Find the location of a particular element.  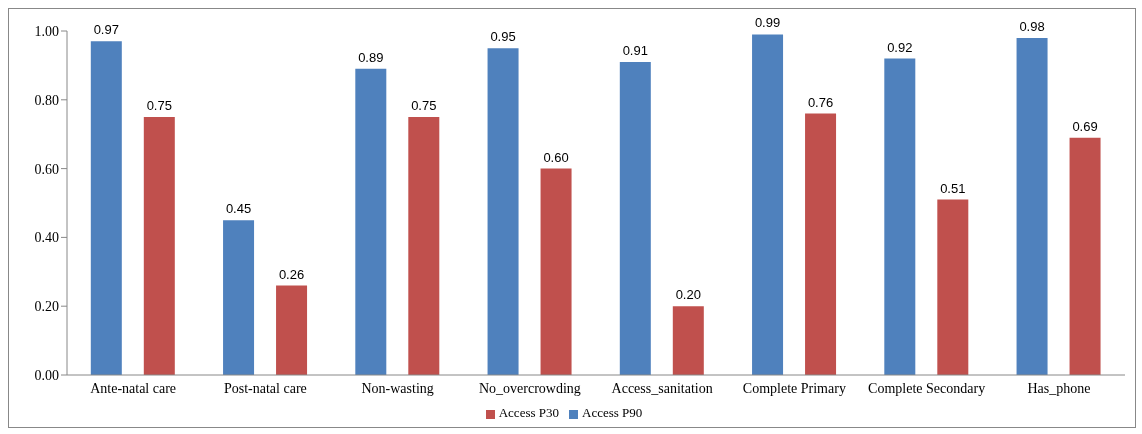

x-tick-label: Access_sanitation is located at coordinates (662, 388).